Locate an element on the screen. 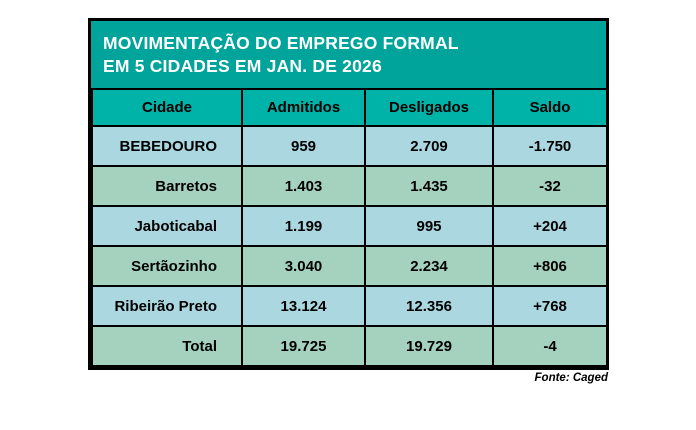 The image size is (696, 430). column-header-cidade: Cidade is located at coordinates (167, 107).